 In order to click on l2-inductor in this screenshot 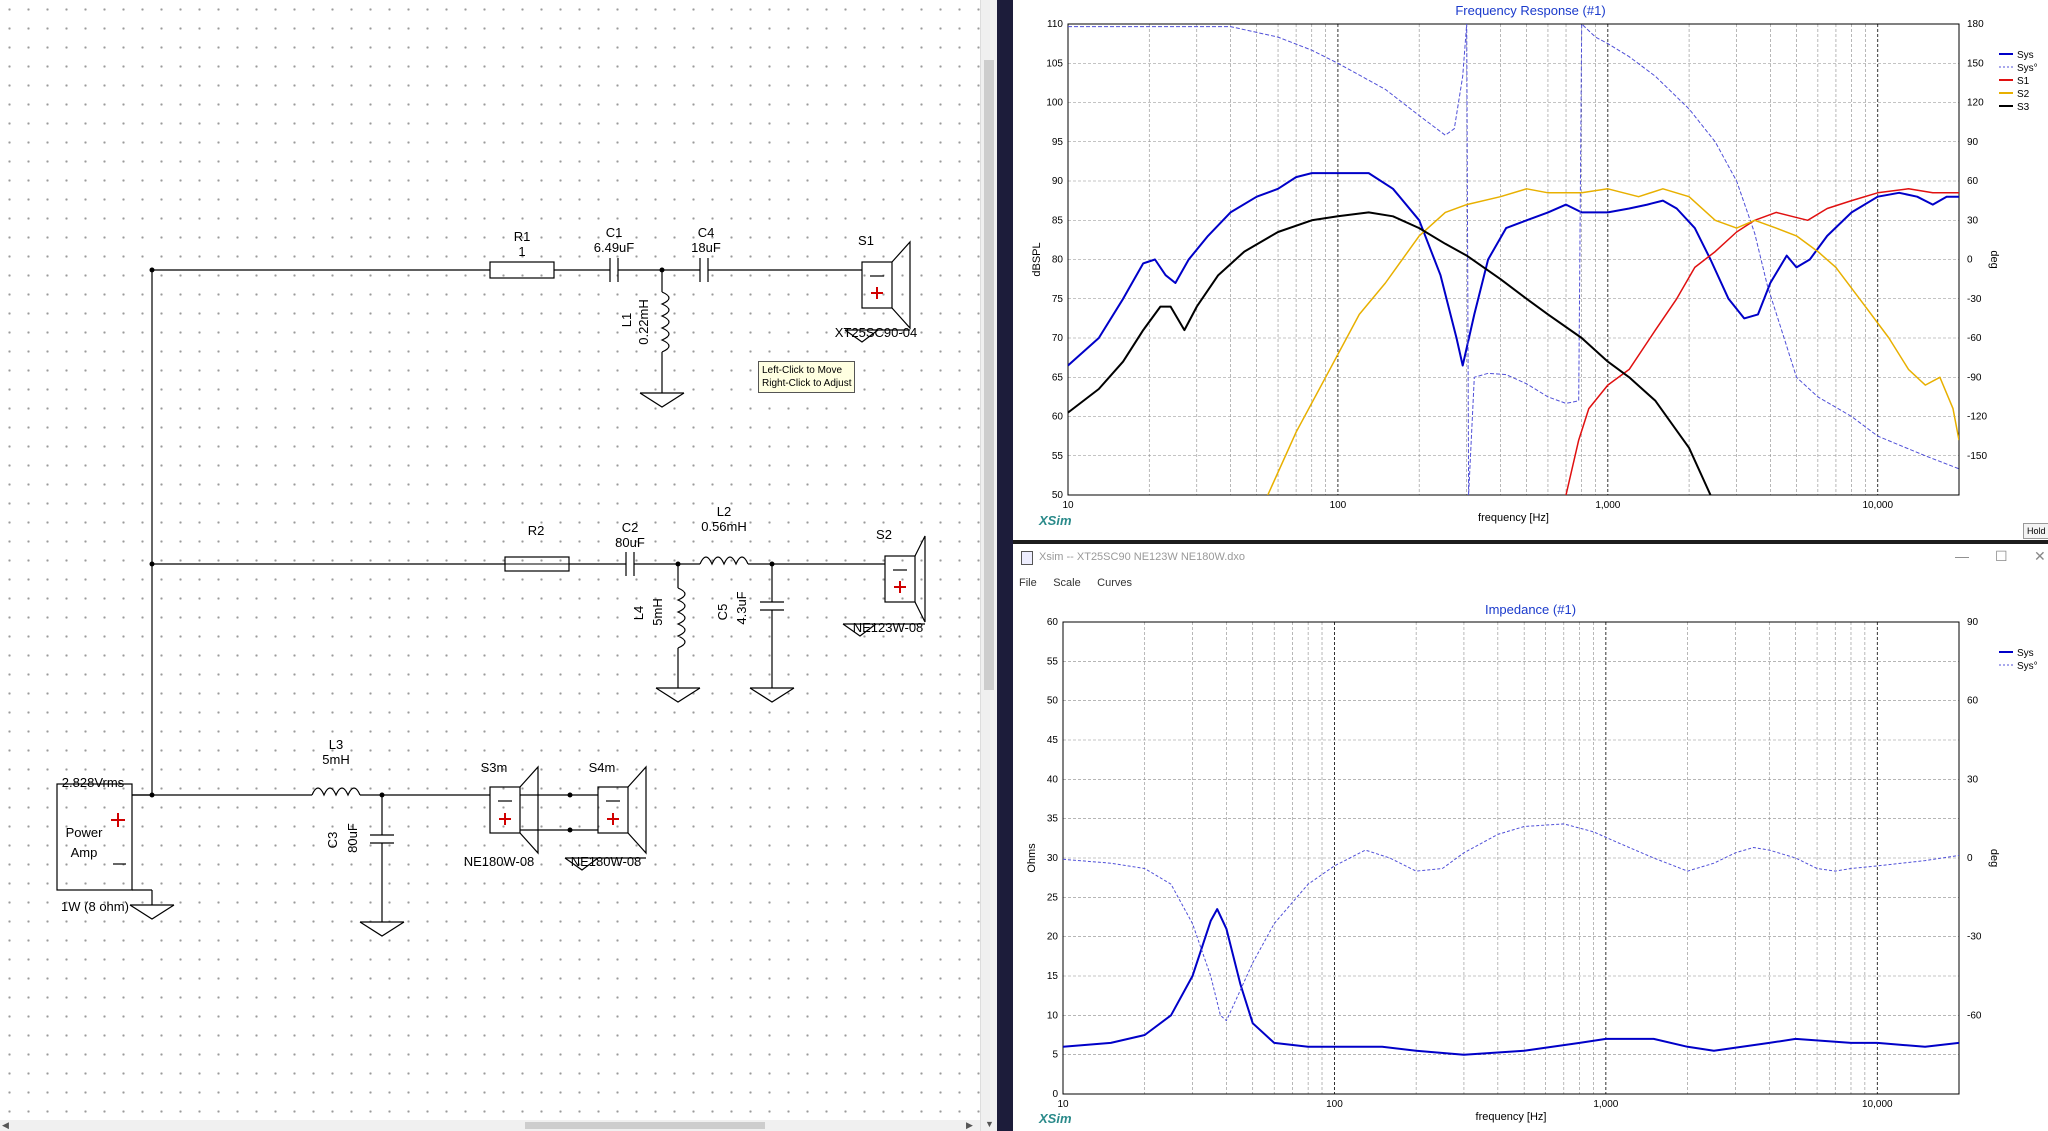, I will do `click(724, 561)`.